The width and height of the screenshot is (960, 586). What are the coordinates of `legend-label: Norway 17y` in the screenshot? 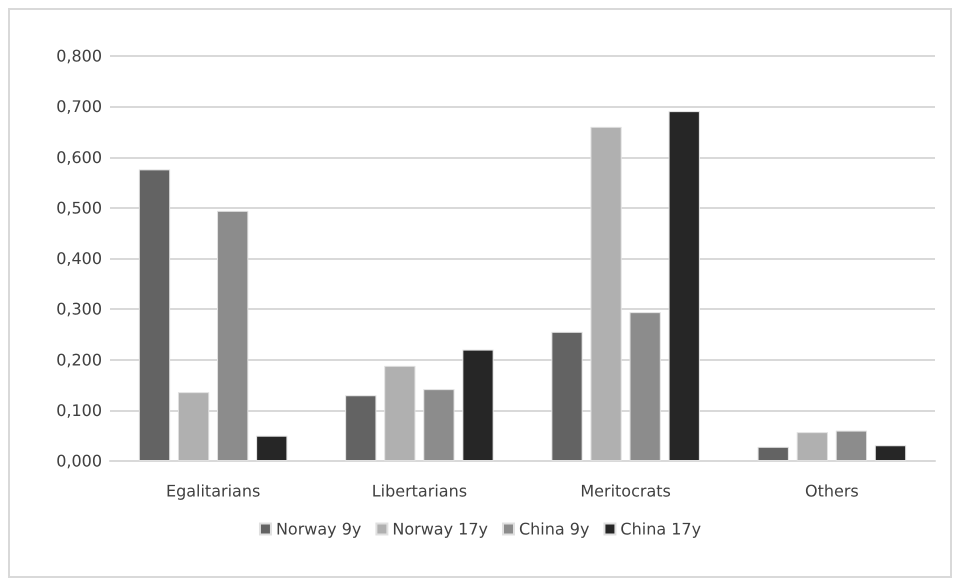 It's located at (440, 529).